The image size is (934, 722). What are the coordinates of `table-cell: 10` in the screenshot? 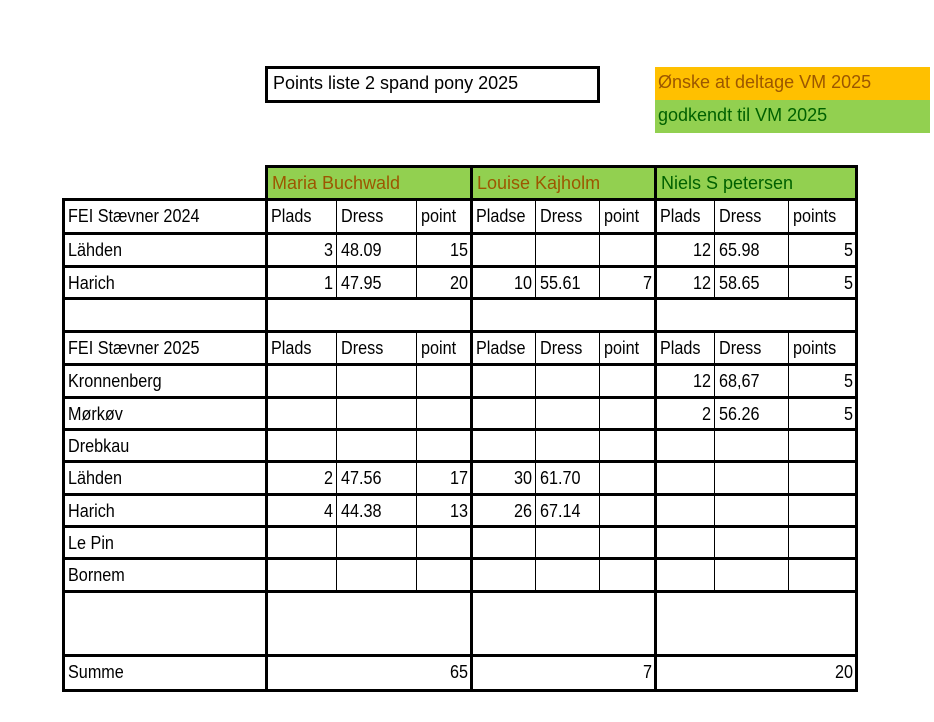 It's located at (504, 283).